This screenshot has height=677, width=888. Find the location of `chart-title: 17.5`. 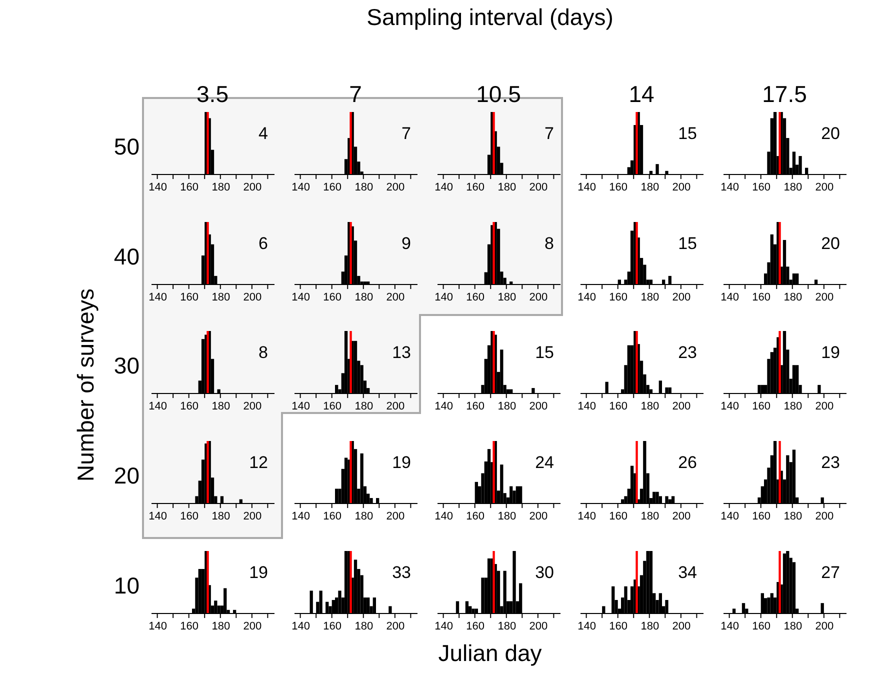

chart-title: 17.5 is located at coordinates (784, 93).